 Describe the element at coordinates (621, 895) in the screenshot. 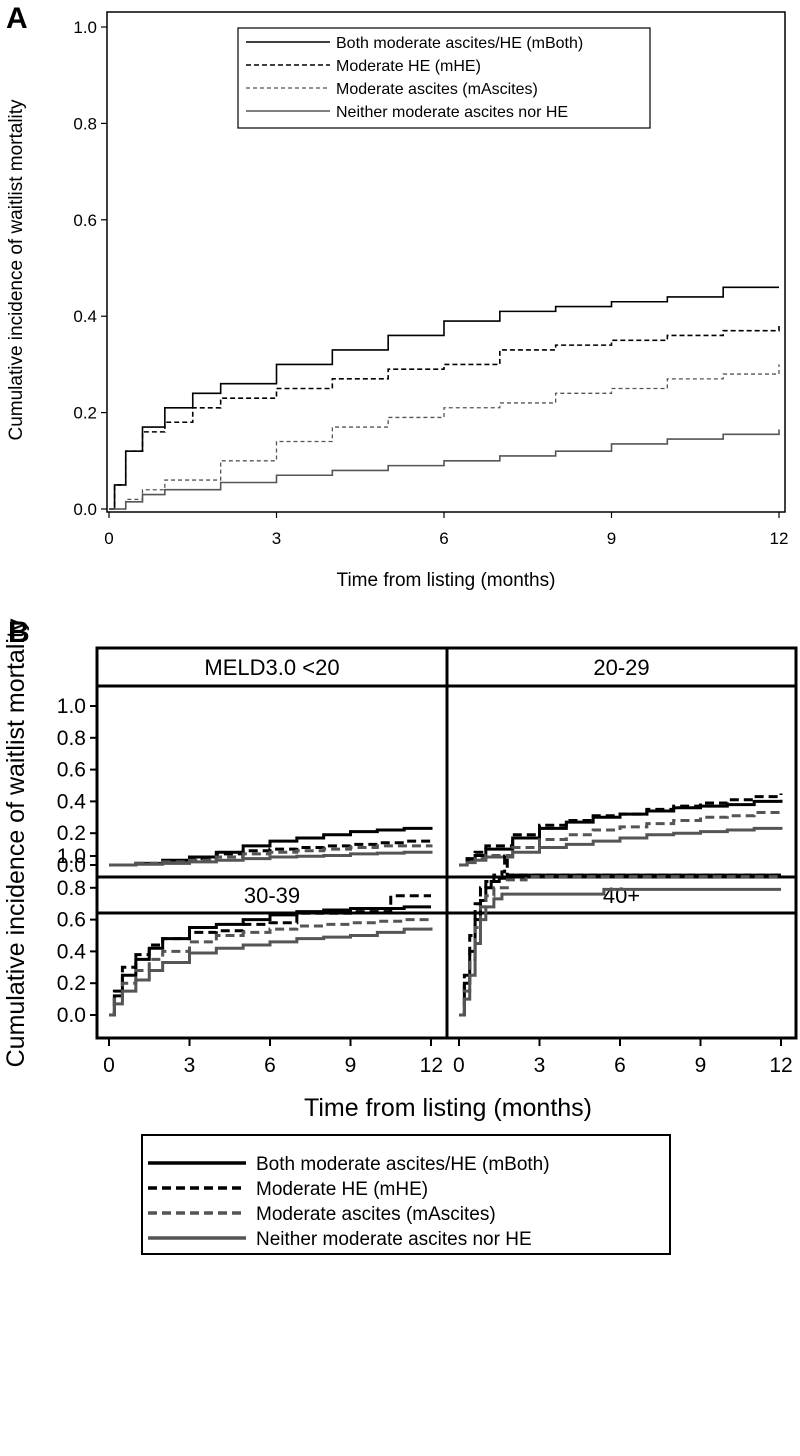

I see `facet-title: 40+` at that location.